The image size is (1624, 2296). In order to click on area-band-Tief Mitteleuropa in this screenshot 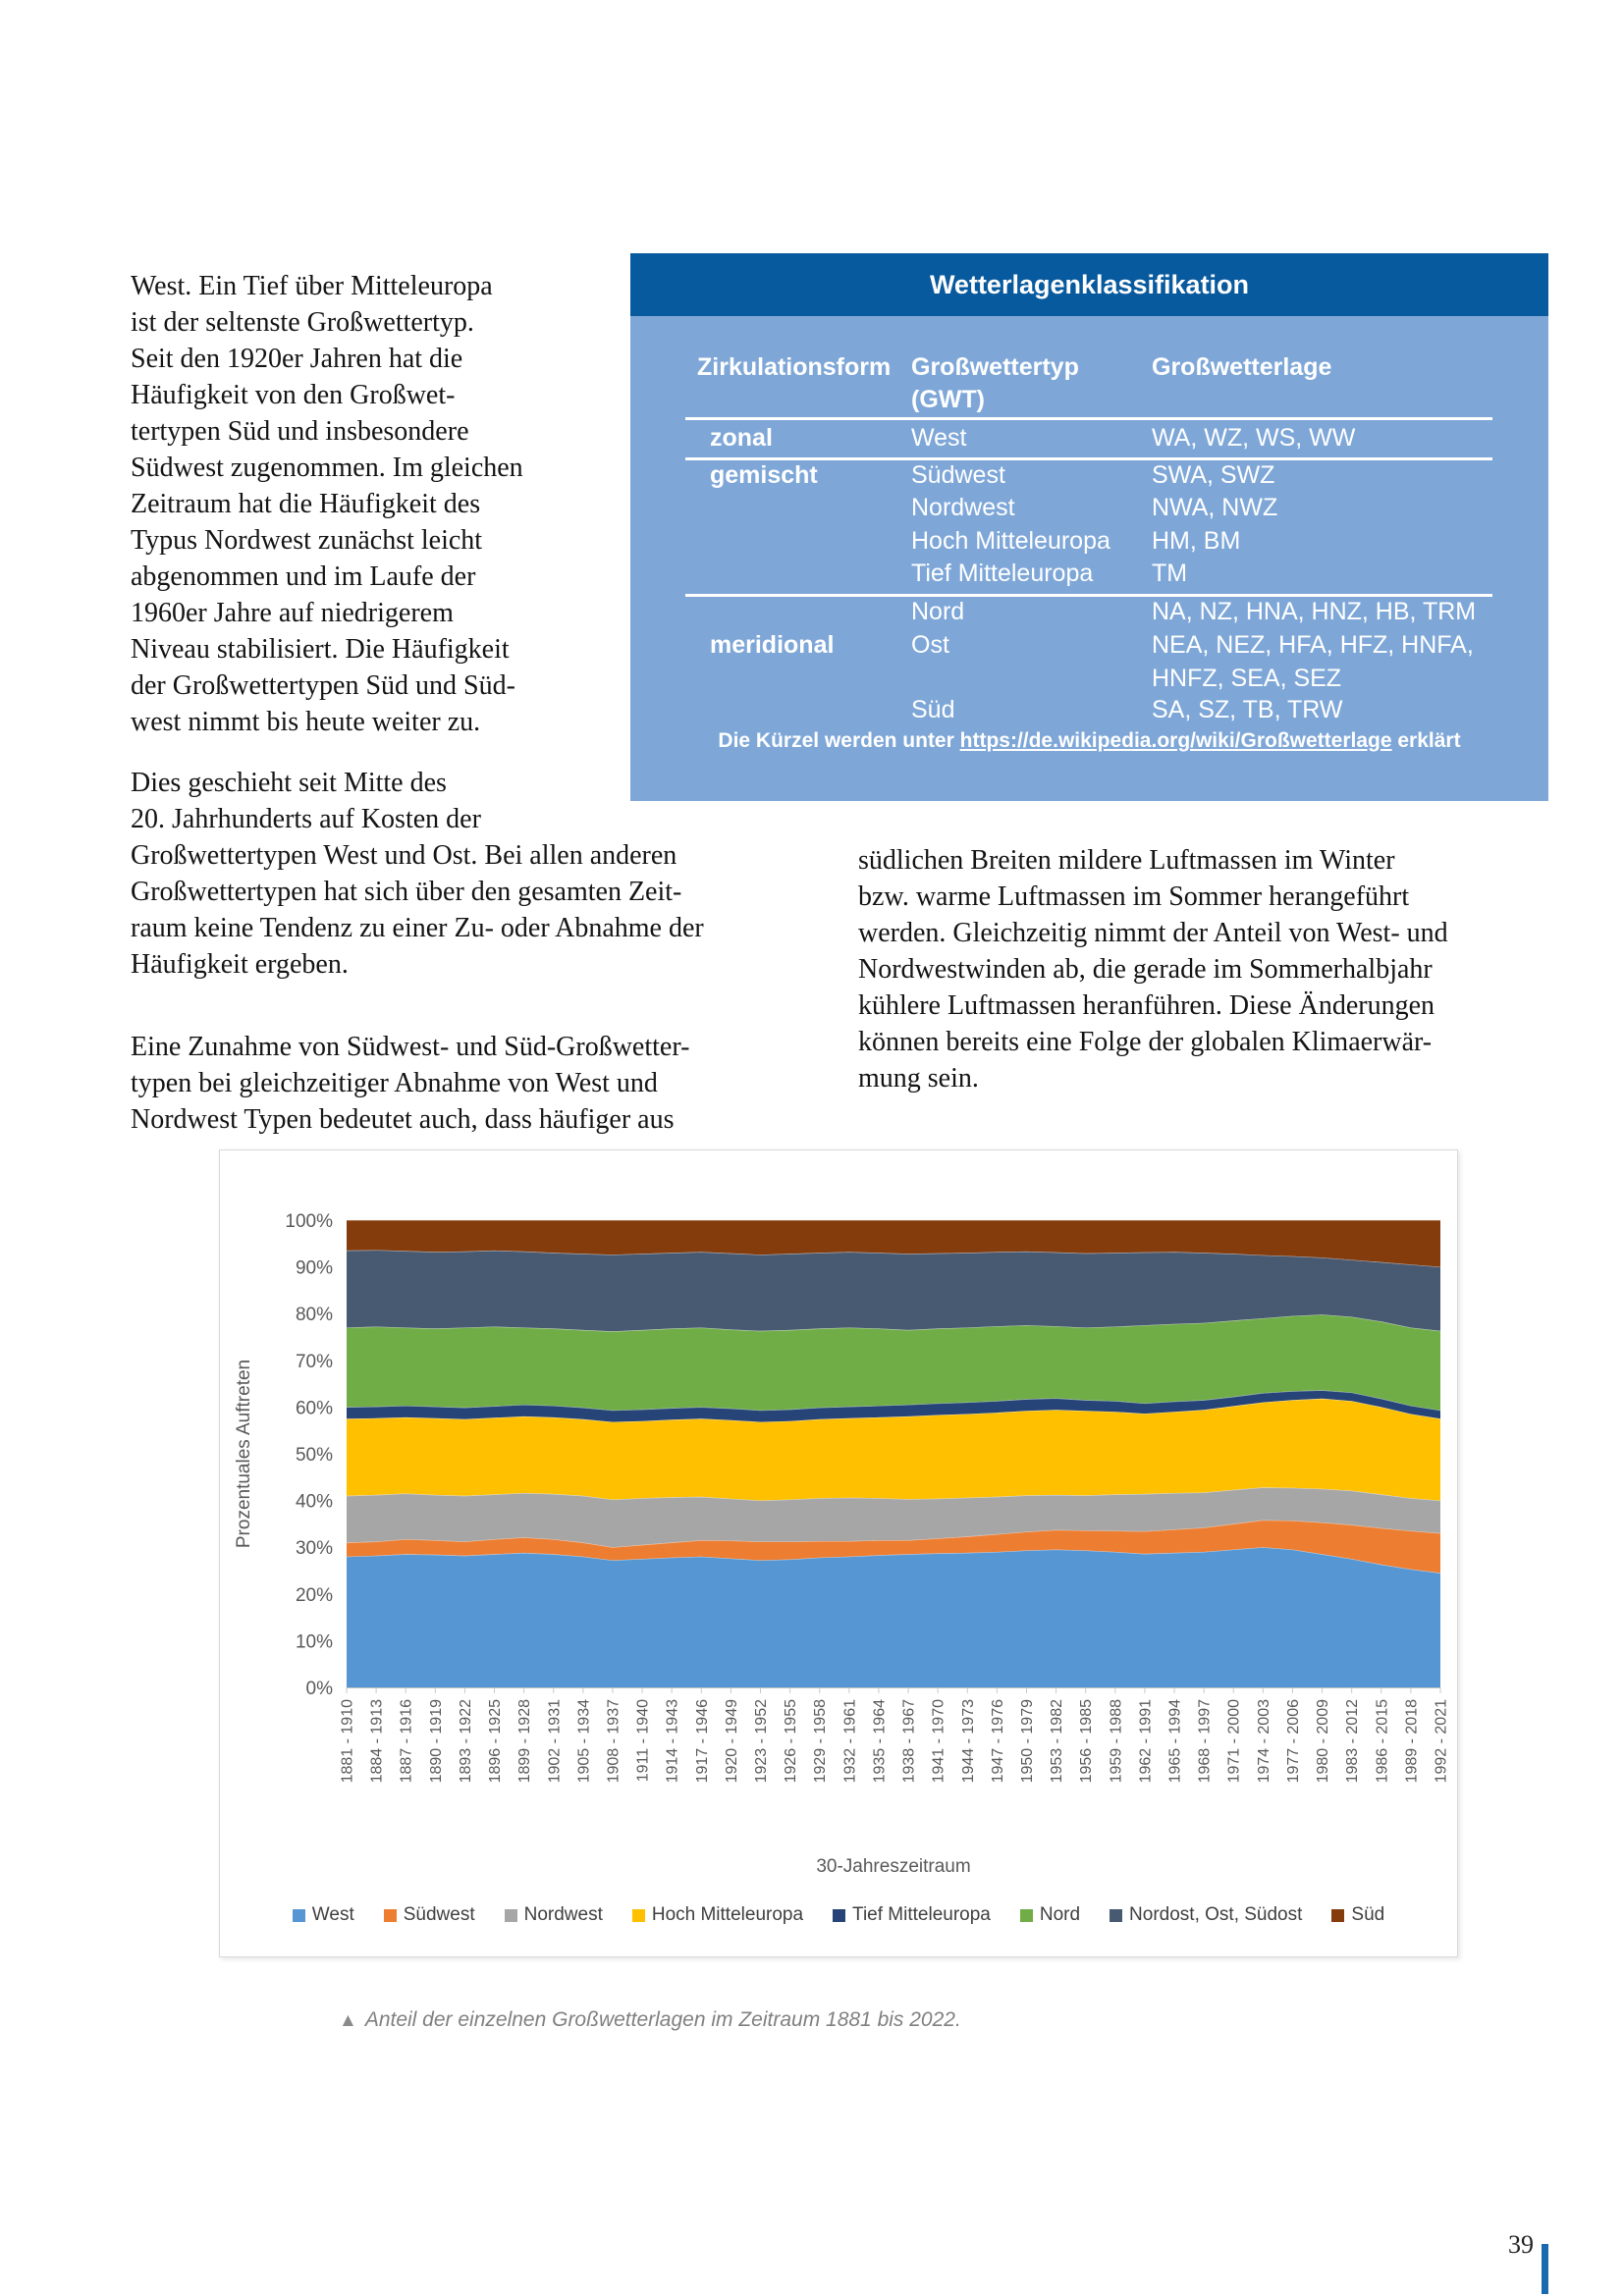, I will do `click(893, 1406)`.